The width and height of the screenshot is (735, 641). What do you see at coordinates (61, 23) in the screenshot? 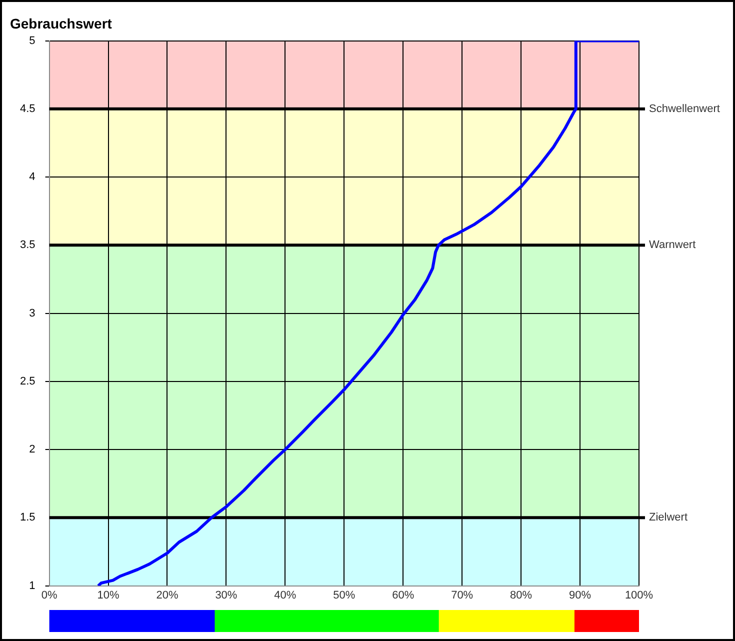
I see `chart-title: Gebrauchswert` at bounding box center [61, 23].